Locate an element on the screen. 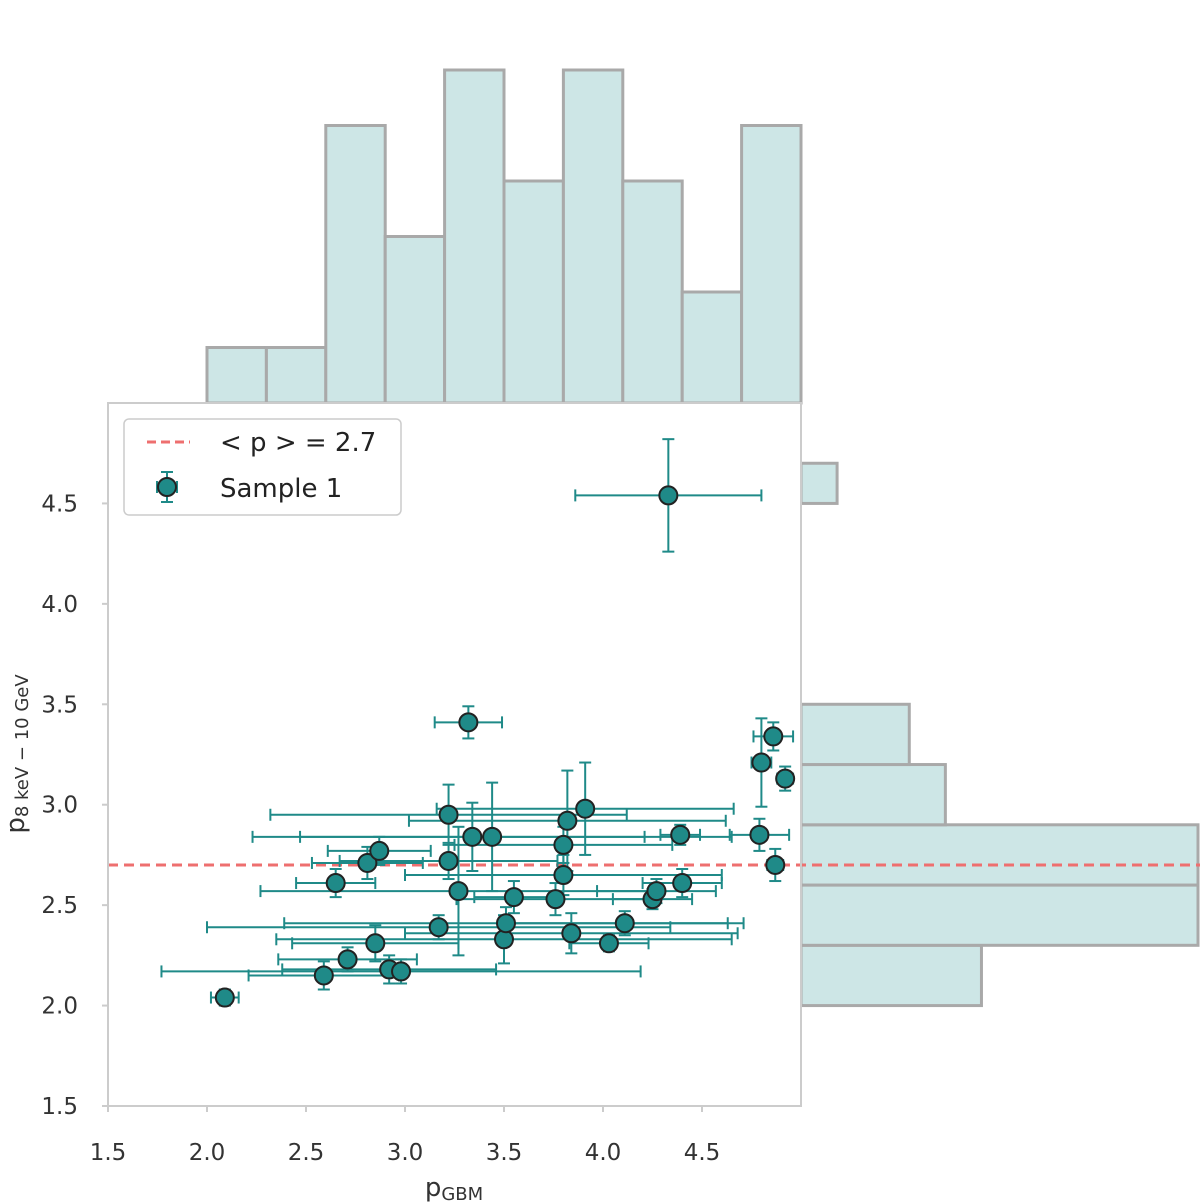 This screenshot has height=1202, width=1200. y-axis: 1.5 2.0 2.5 3.0 3.5 4.0 4.5 is located at coordinates (74, 805).